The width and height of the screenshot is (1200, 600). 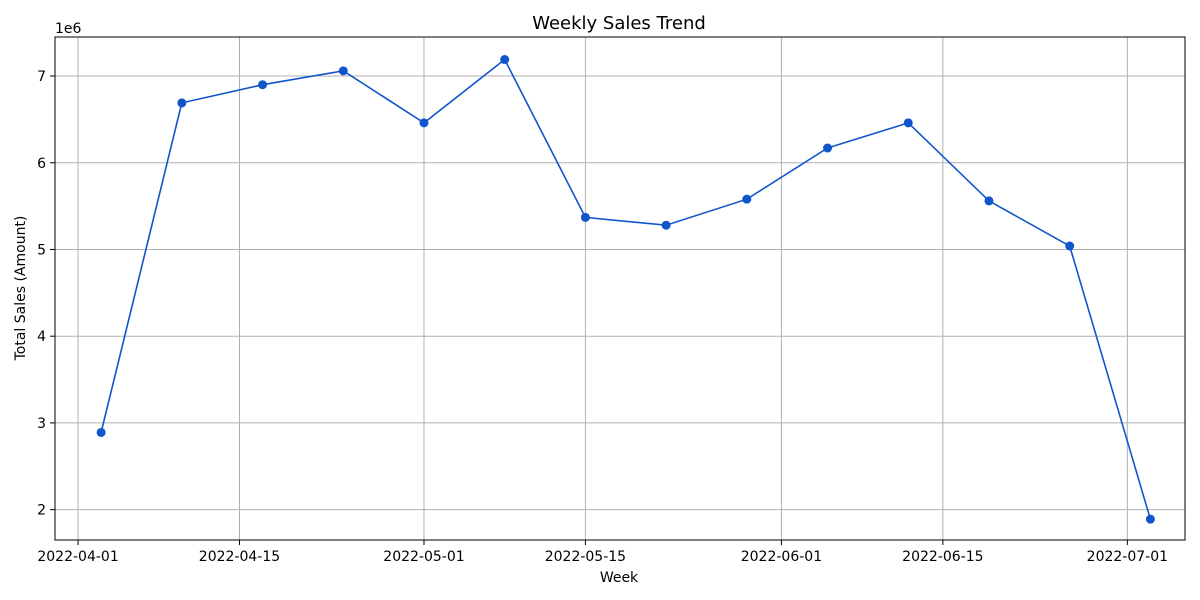 What do you see at coordinates (41, 424) in the screenshot?
I see `y-tick-label: 3` at bounding box center [41, 424].